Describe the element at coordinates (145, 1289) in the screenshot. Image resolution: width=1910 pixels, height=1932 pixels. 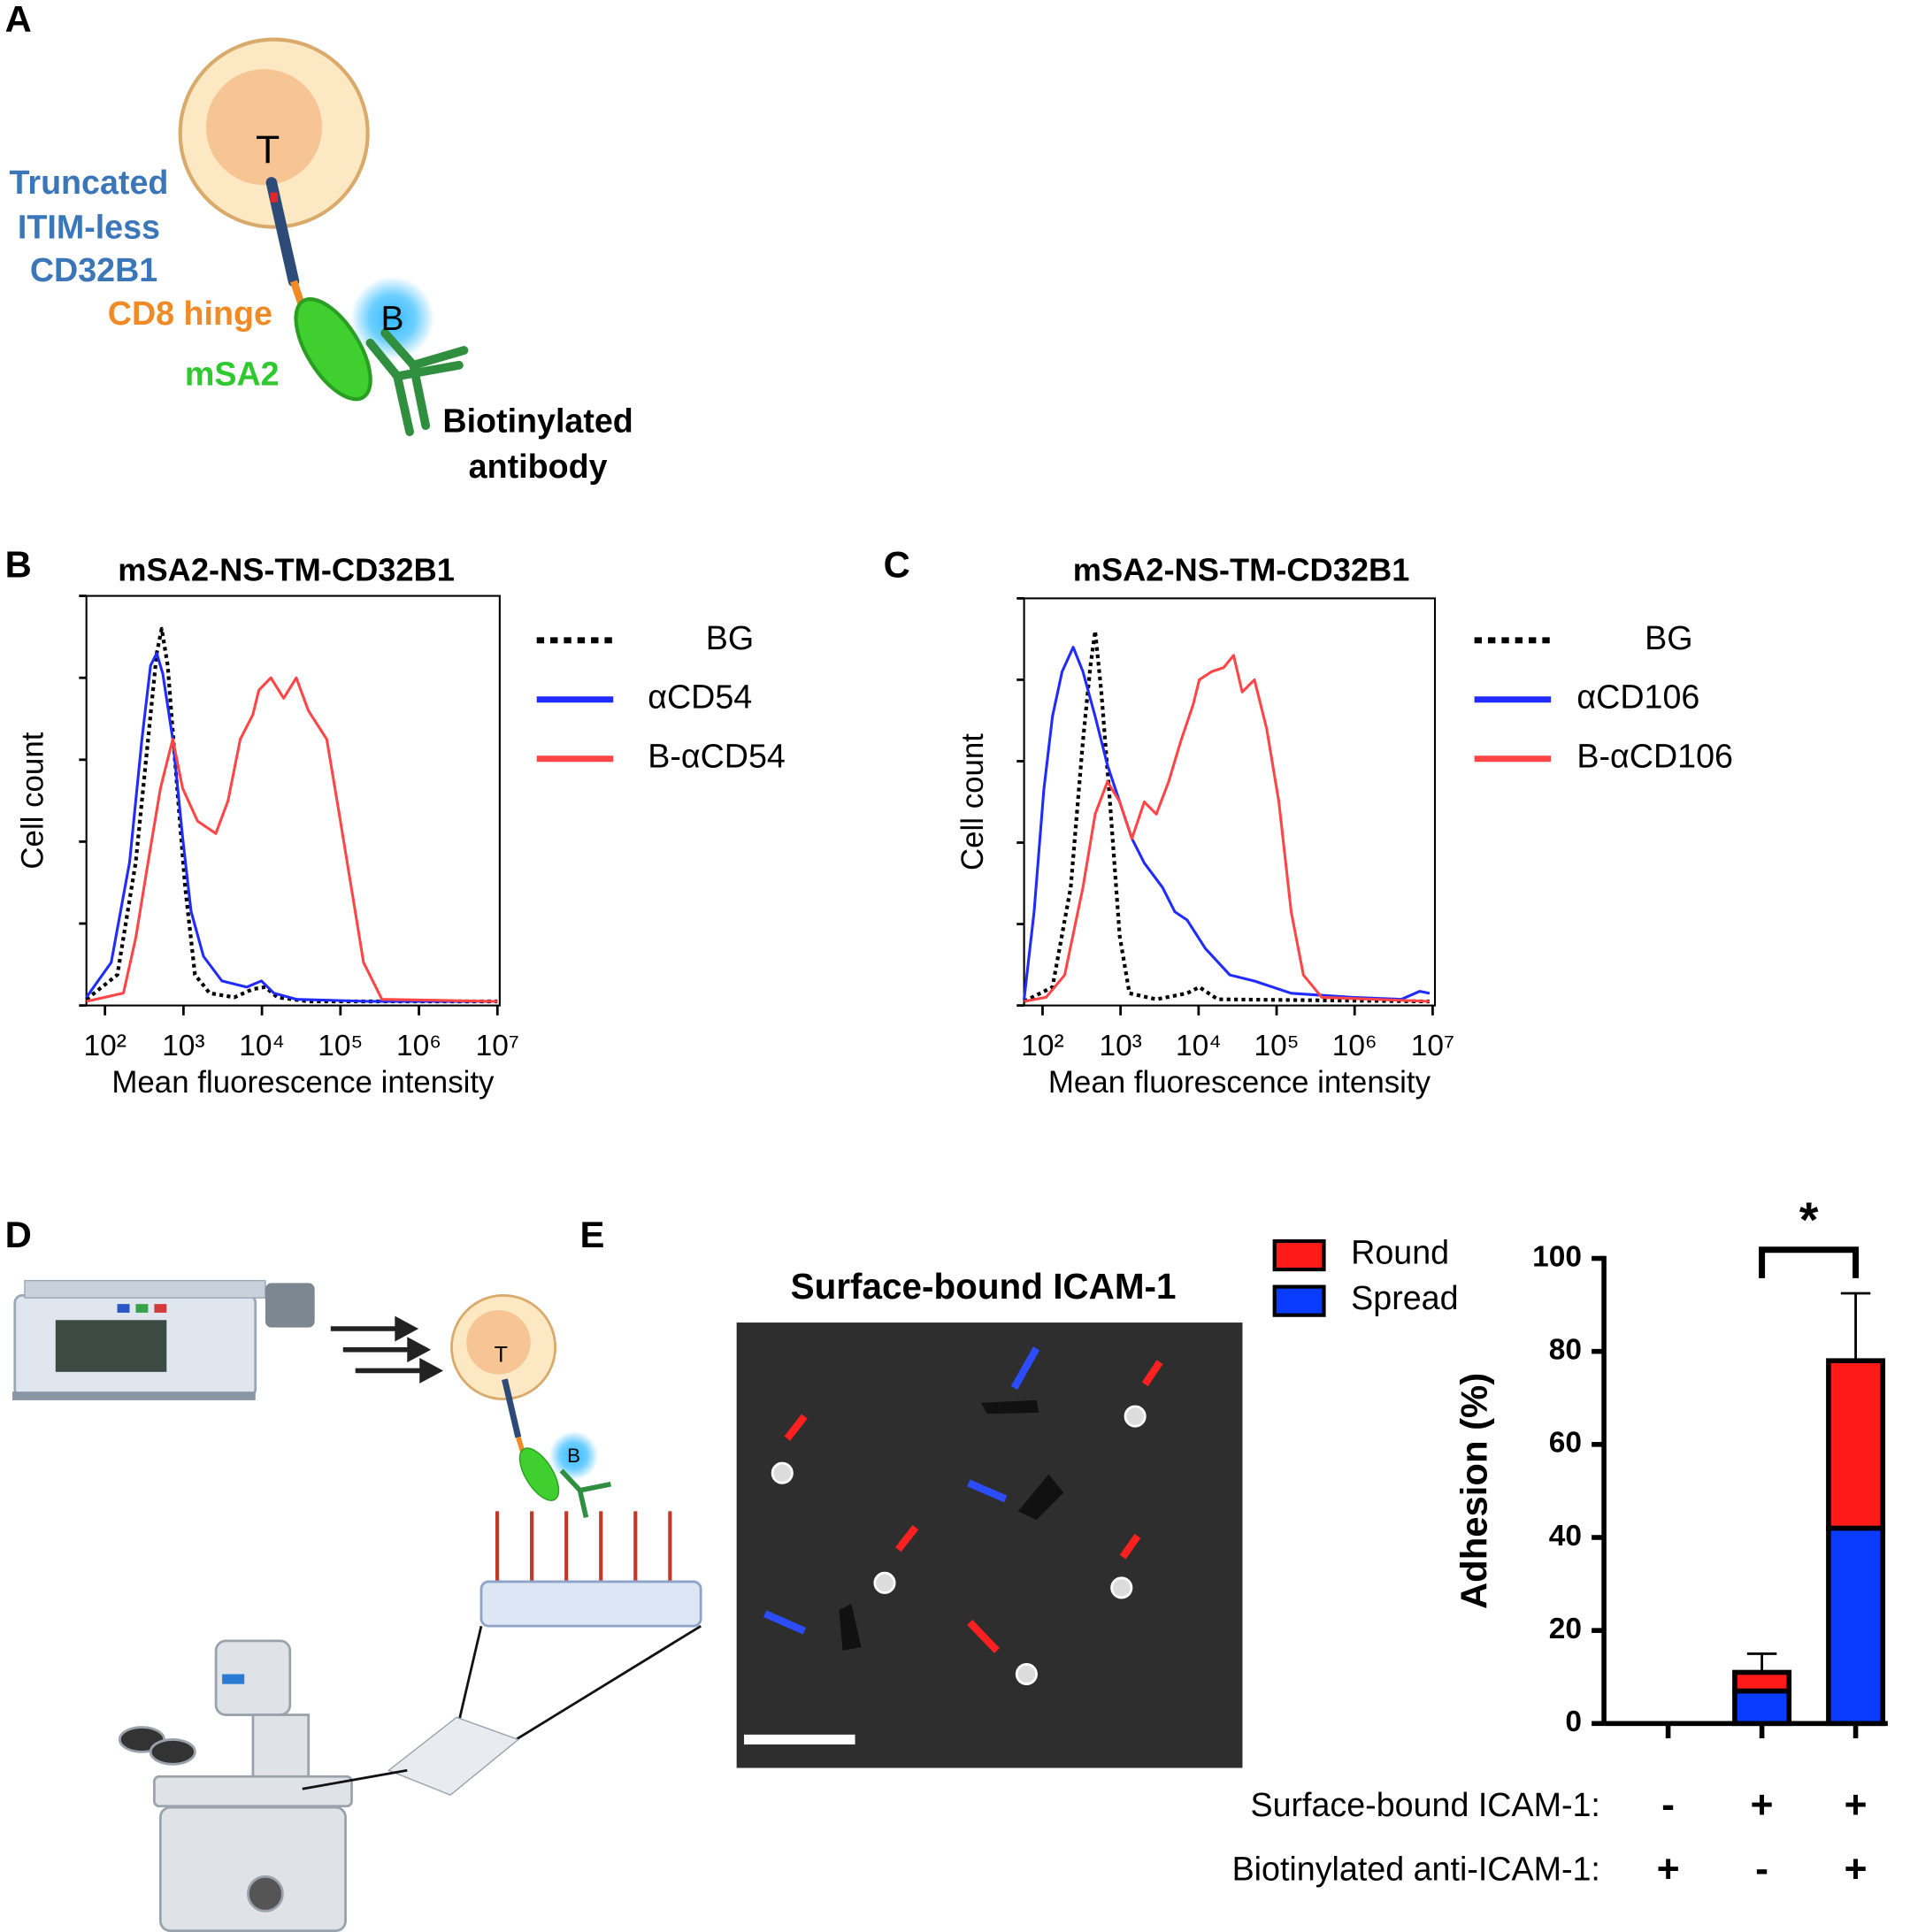
I see `syringe` at that location.